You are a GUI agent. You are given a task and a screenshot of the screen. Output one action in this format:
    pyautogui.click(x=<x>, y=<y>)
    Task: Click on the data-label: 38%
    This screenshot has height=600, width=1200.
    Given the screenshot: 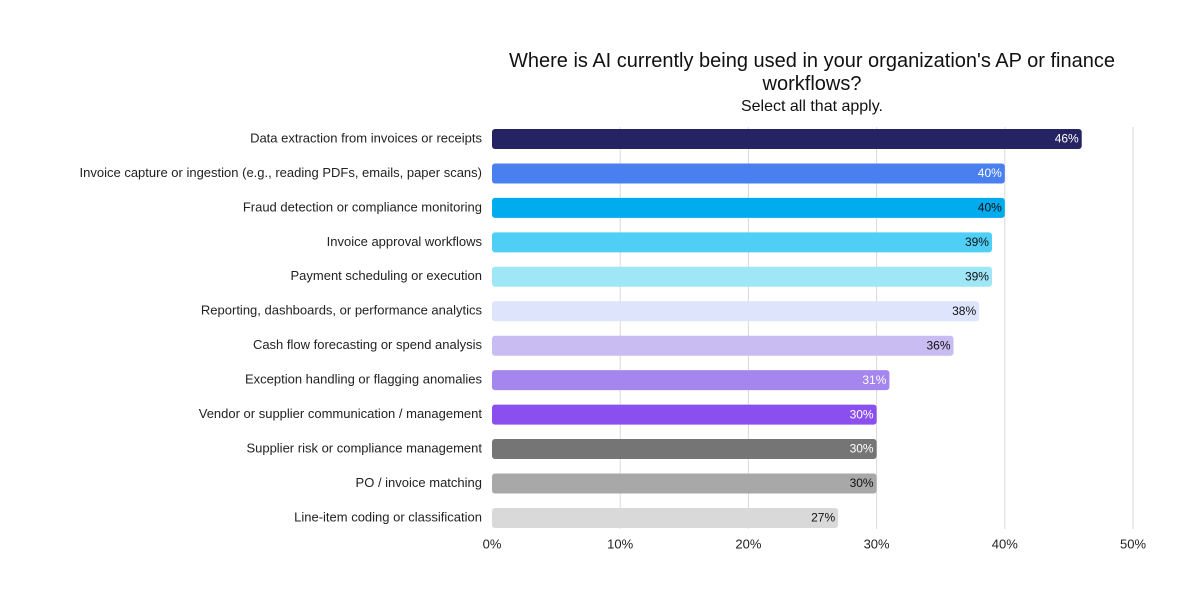 What is the action you would take?
    pyautogui.click(x=964, y=311)
    